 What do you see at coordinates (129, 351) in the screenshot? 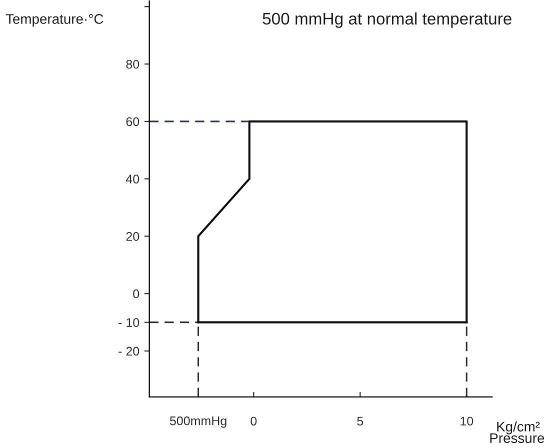
I see `y-tick-label: - 20` at bounding box center [129, 351].